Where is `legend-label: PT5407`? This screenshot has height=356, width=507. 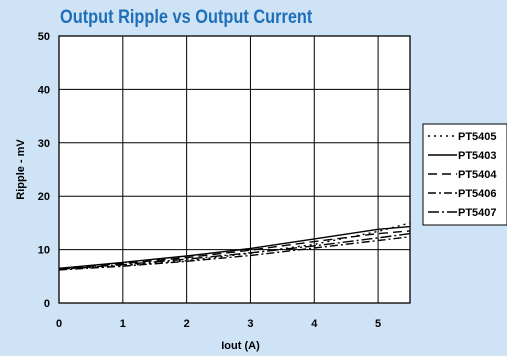
legend-label: PT5407 is located at coordinates (477, 213).